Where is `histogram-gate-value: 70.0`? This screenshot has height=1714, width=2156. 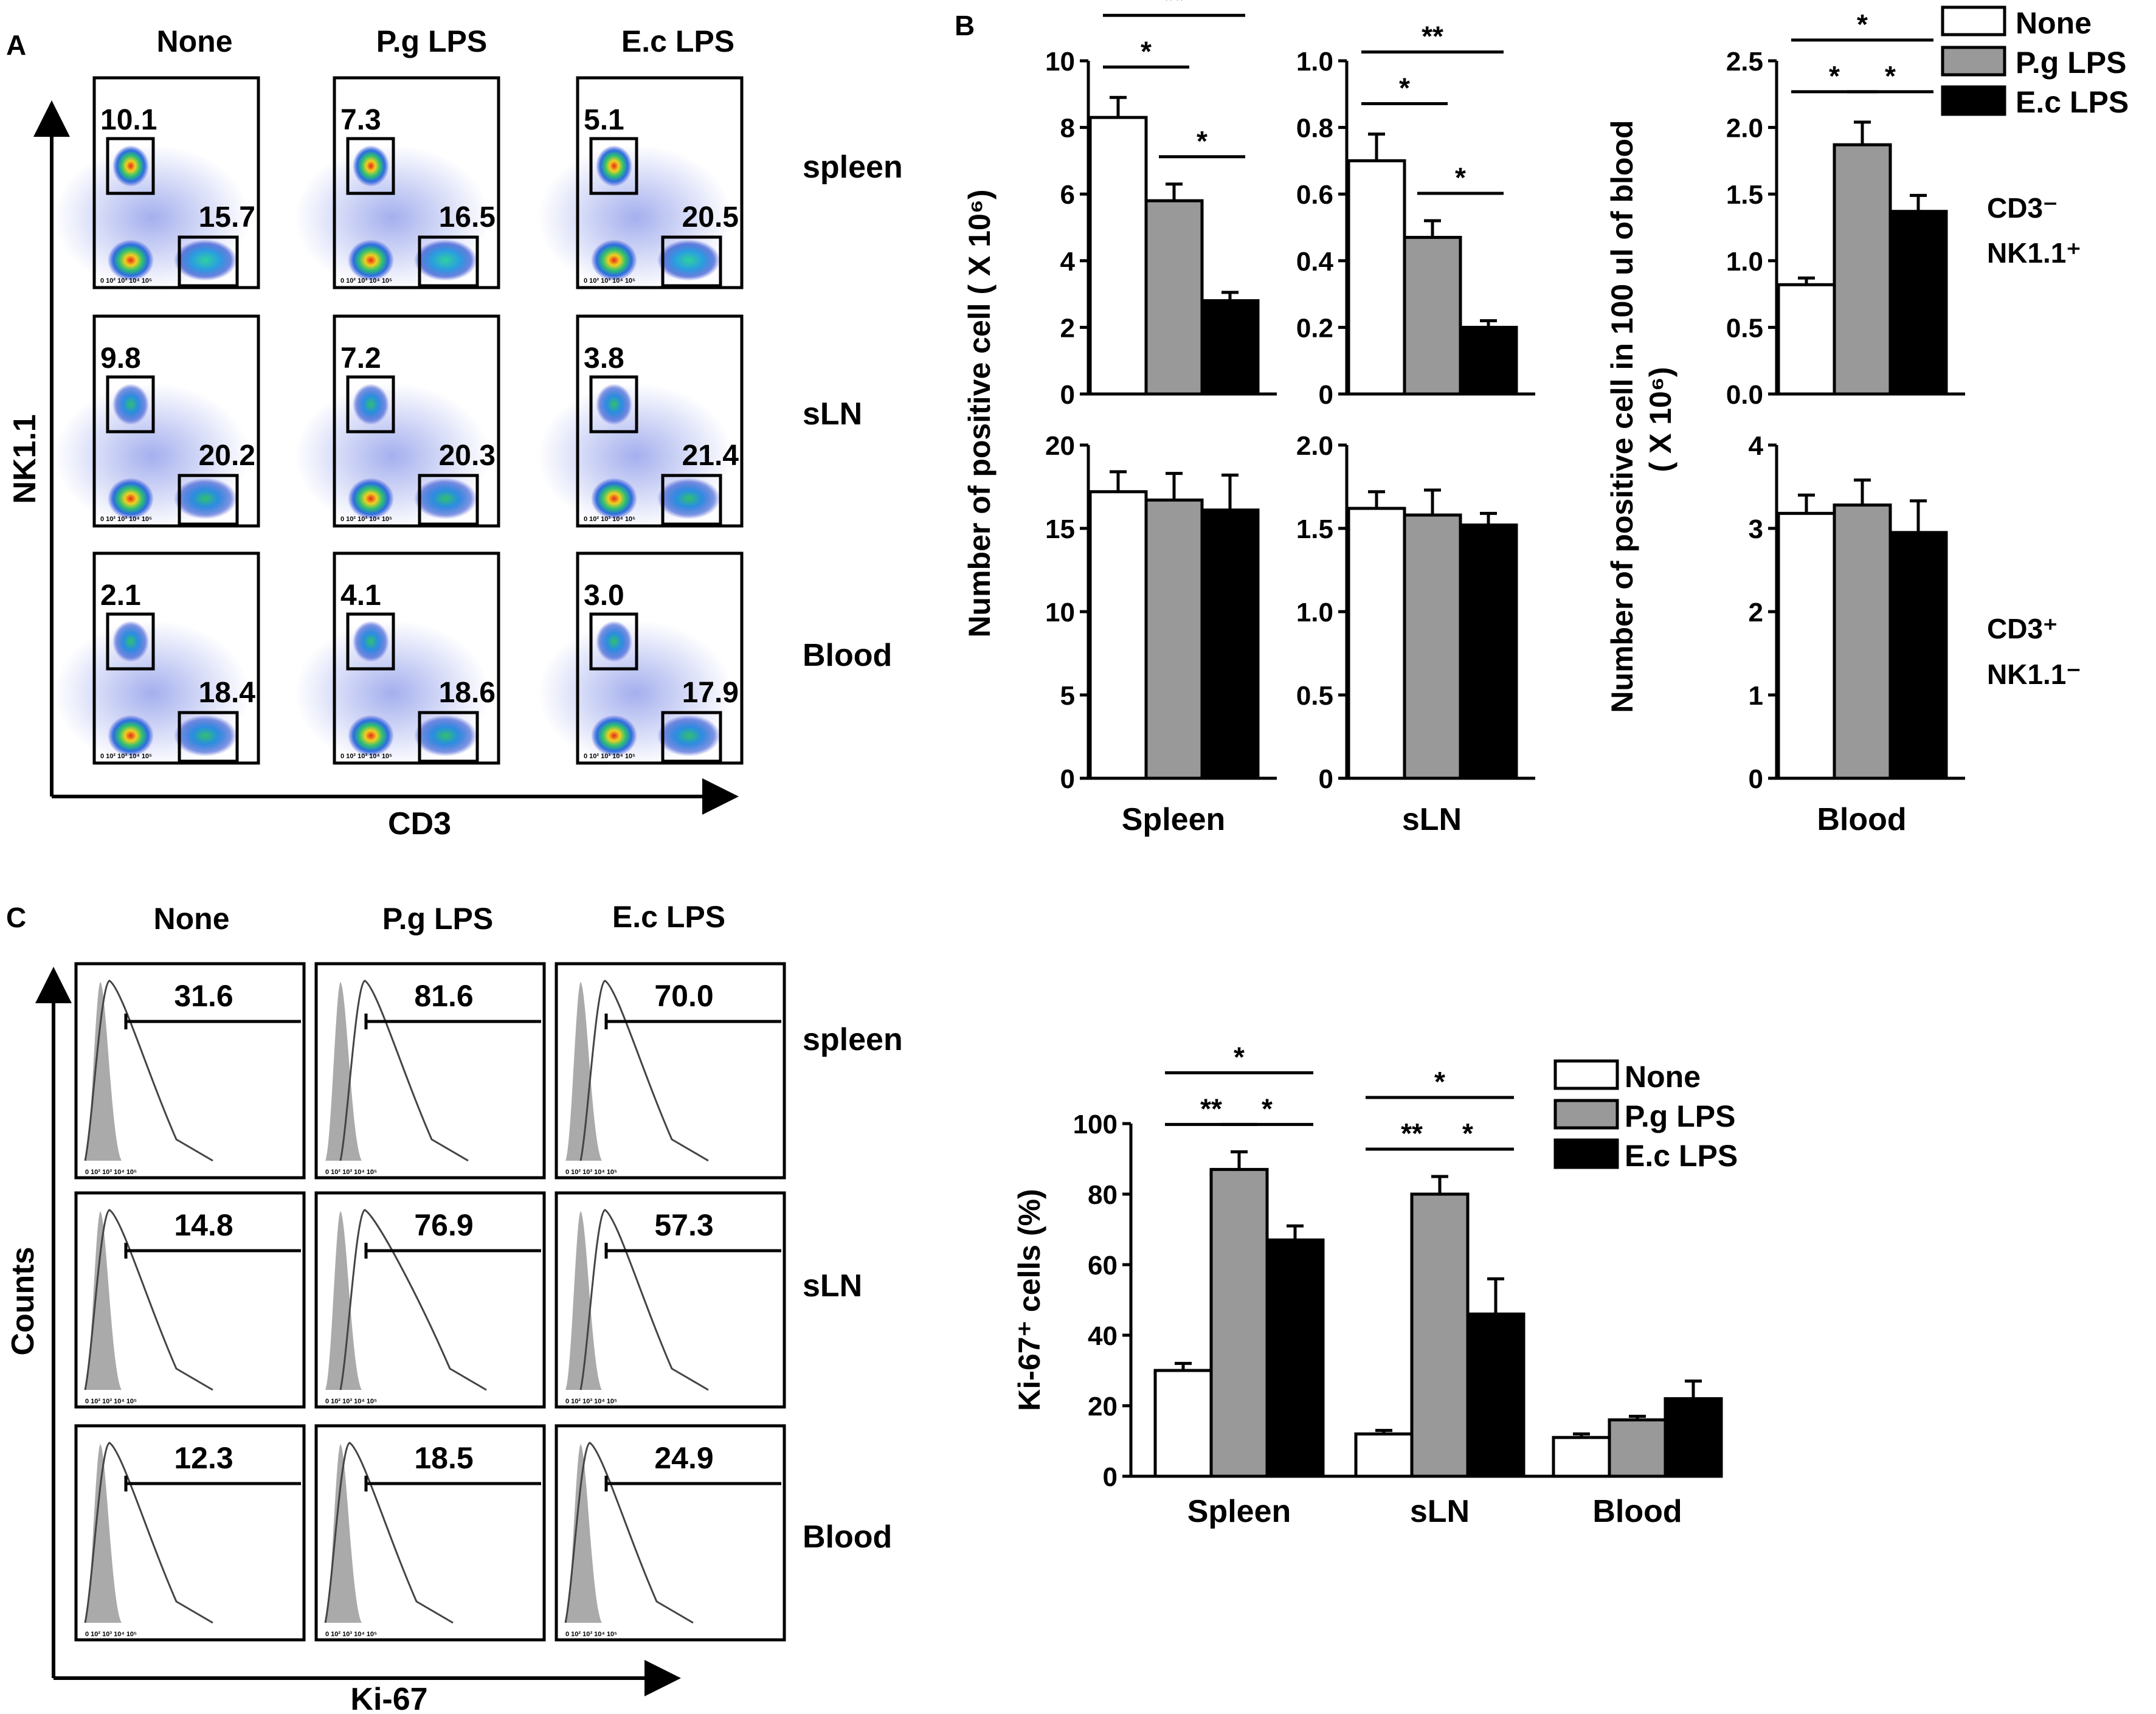
histogram-gate-value: 70.0 is located at coordinates (683, 996).